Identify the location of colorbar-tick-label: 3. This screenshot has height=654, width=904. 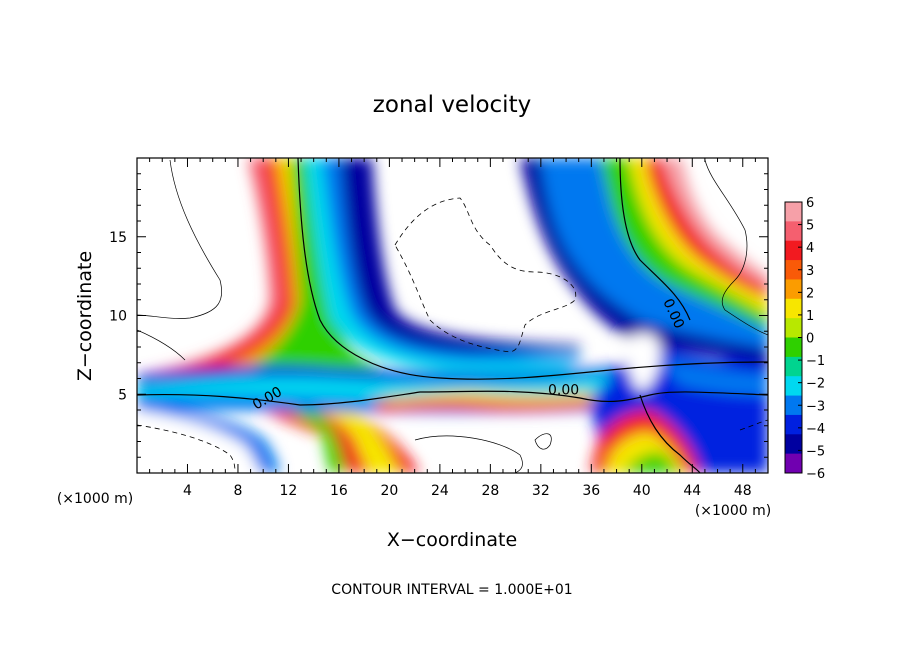
(810, 271).